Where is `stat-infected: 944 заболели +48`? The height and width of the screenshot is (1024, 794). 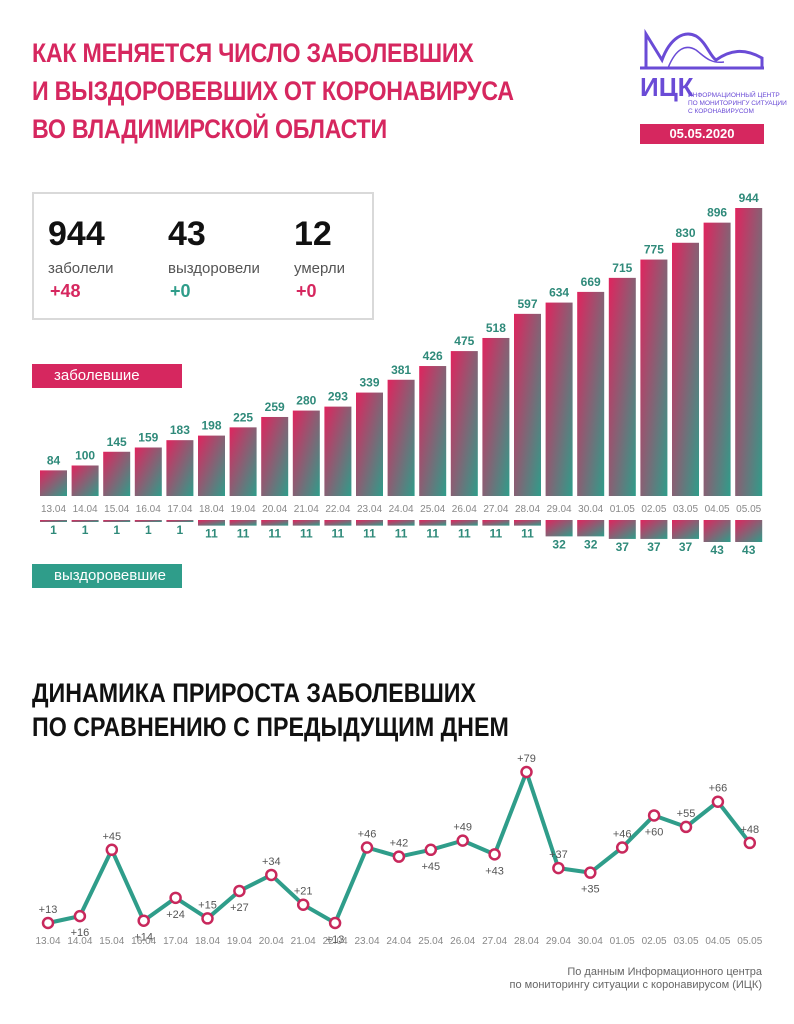
stat-infected: 944 заболели +48 is located at coordinates (81, 259).